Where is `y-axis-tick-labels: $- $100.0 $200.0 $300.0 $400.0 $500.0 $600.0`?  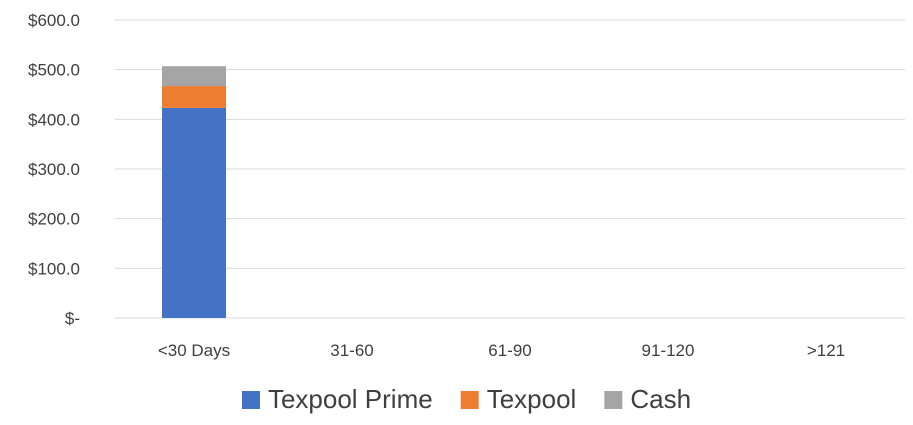 y-axis-tick-labels: $- $100.0 $200.0 $300.0 $400.0 $500.0 $600.0 is located at coordinates (54, 169).